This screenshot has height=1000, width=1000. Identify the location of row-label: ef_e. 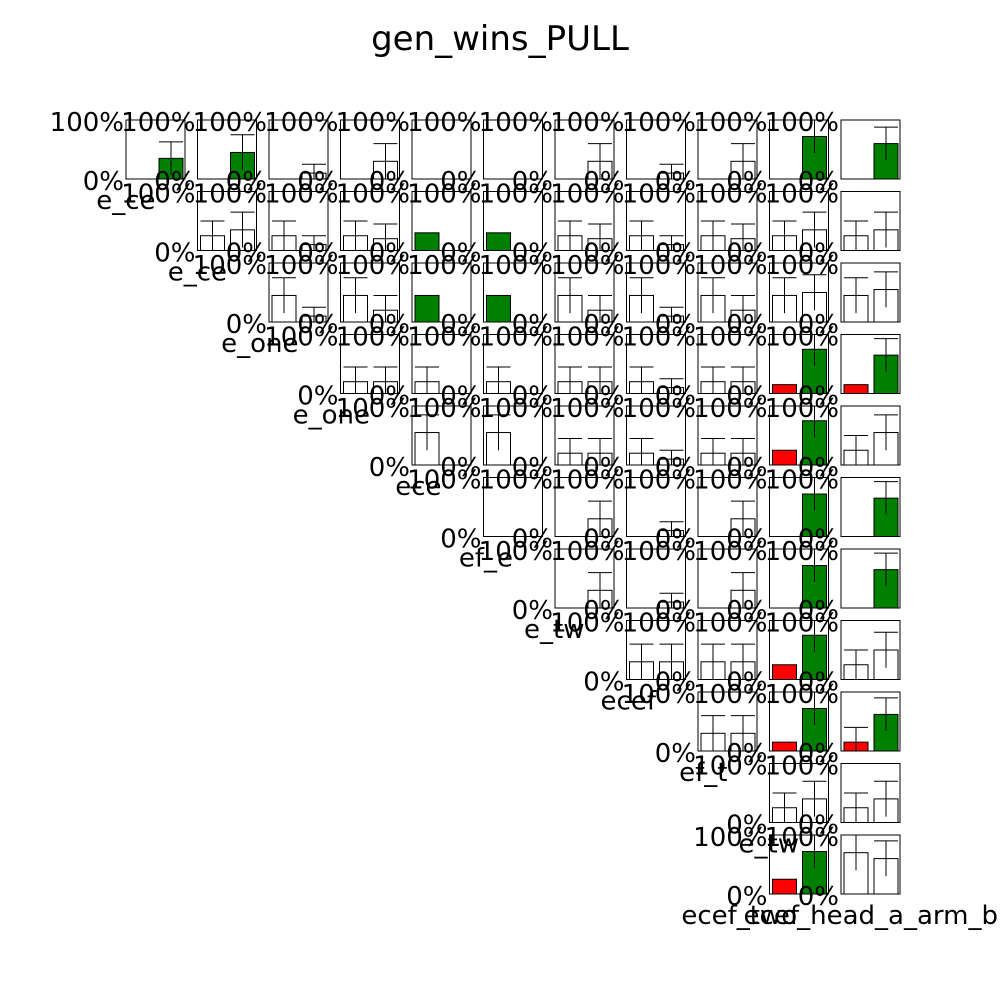
(486, 559).